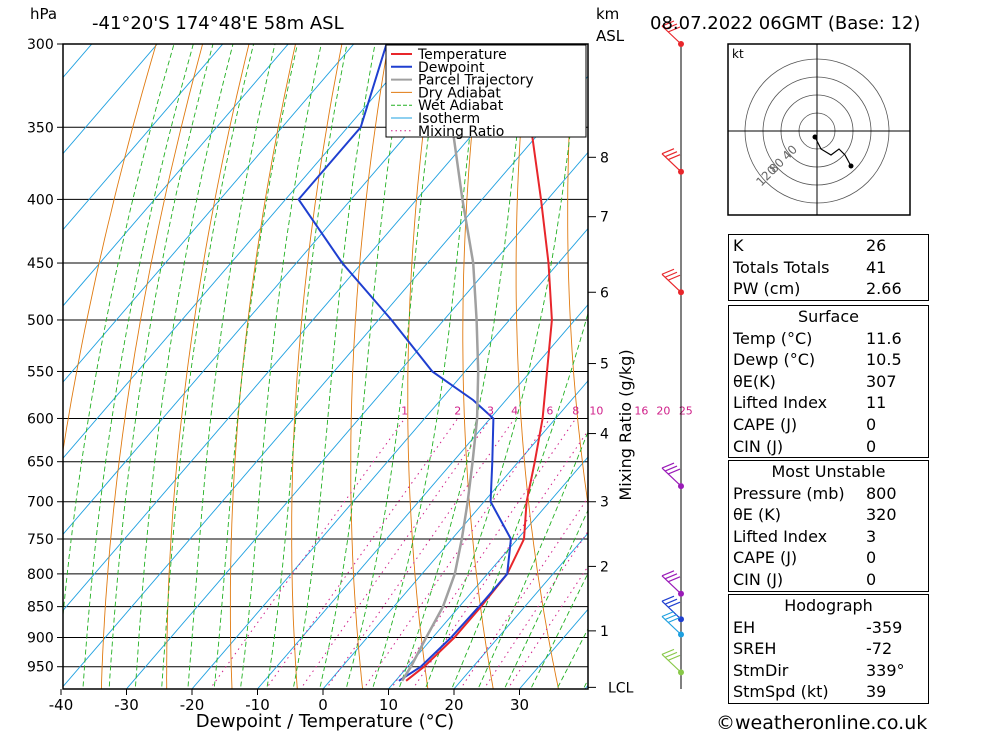  What do you see at coordinates (449, 119) in the screenshot?
I see `legend-label: Isotherm` at bounding box center [449, 119].